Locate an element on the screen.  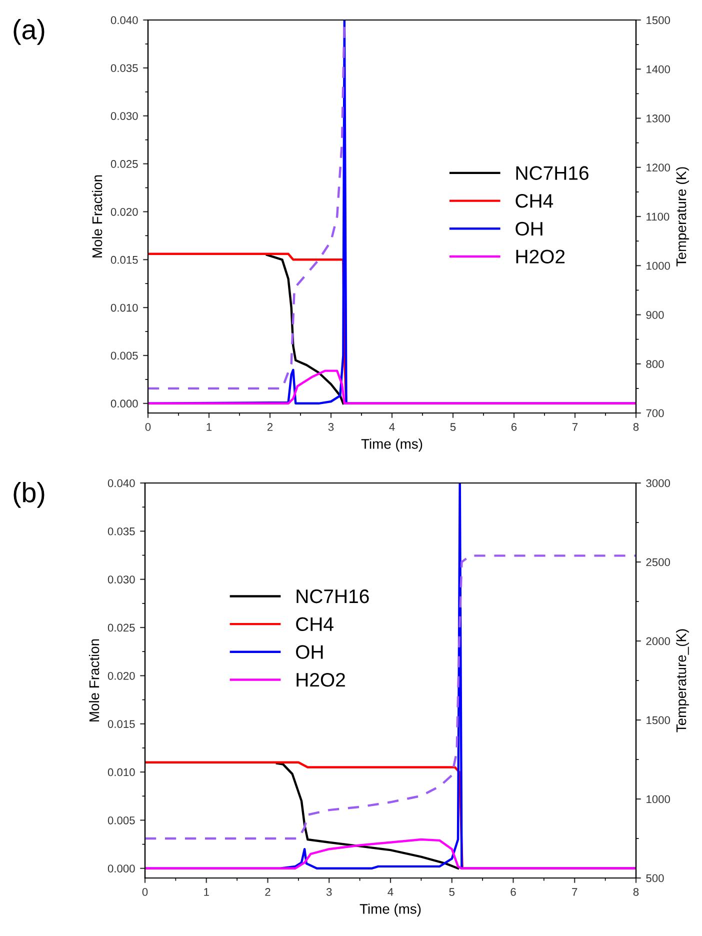
y2-tick-label: 1100 is located at coordinates (658, 216).